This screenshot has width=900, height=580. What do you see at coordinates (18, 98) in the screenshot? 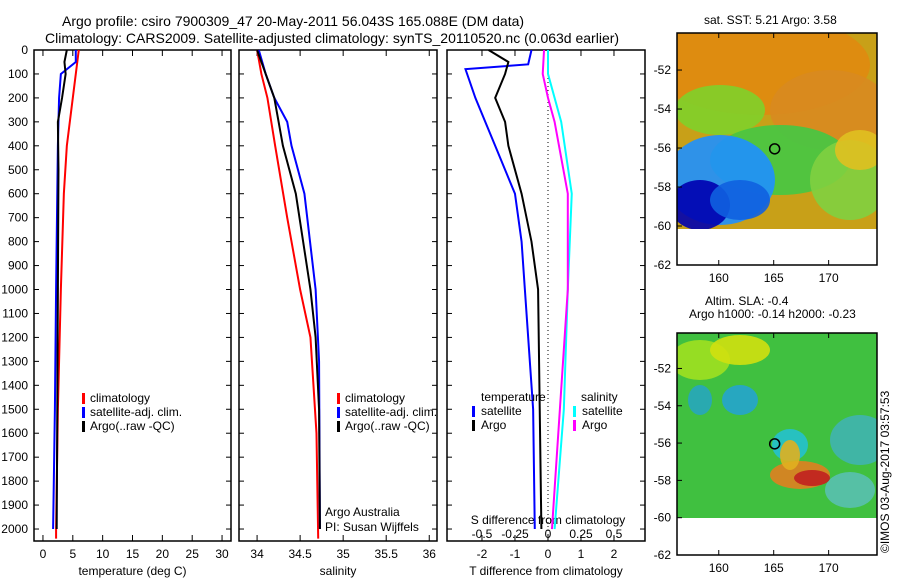
I see `y-tick-label: 200` at bounding box center [18, 98].